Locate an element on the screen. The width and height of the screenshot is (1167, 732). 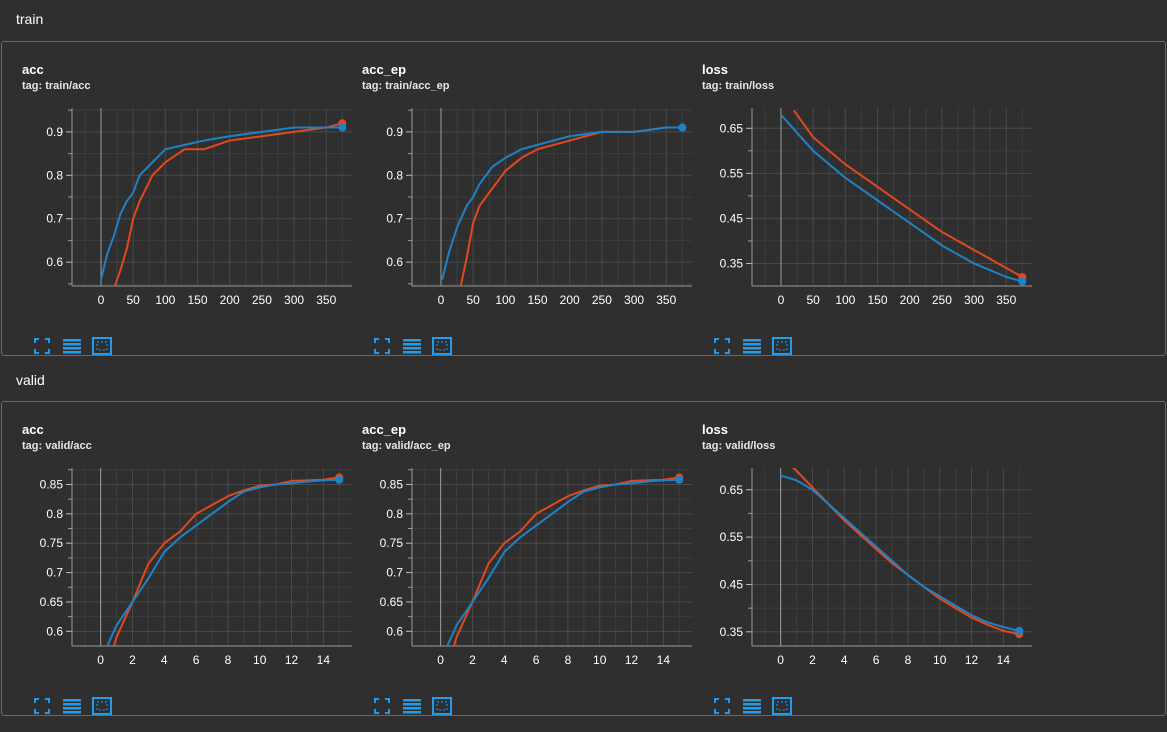
line-chart: 0 50 100 150 200 250 300 350 0.35 0.45 0.55 0.65 is located at coordinates (872, 210).